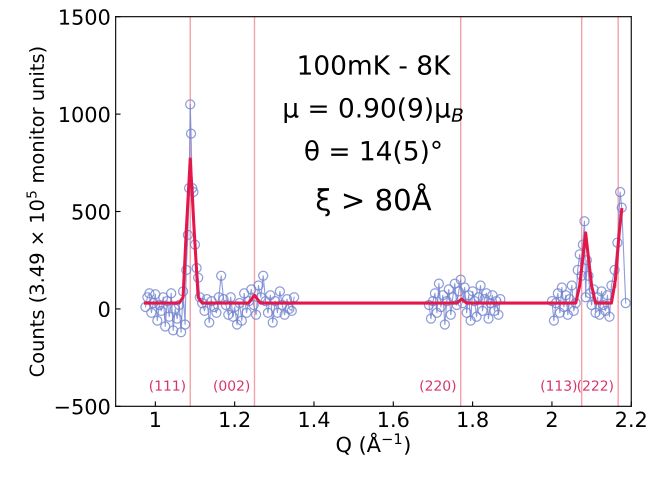  What do you see at coordinates (551, 419) in the screenshot?
I see `x-tick-label: 2` at bounding box center [551, 419].